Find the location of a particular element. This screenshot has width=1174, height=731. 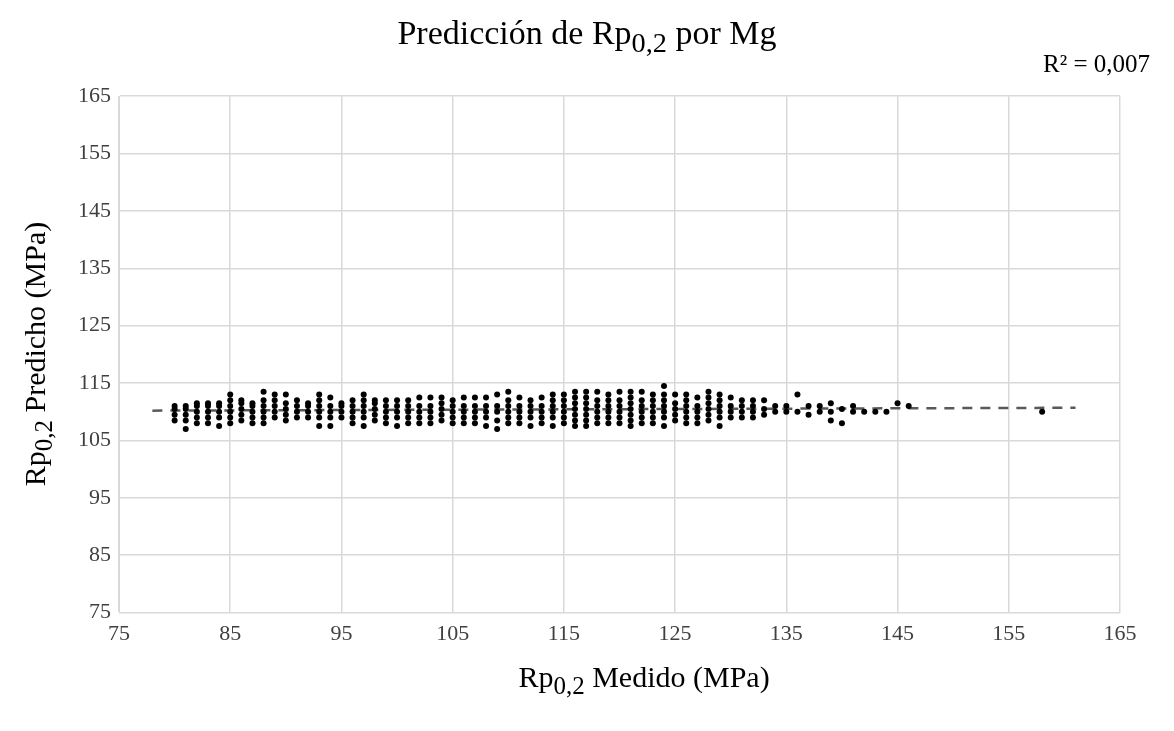

x-tick-label: 85 is located at coordinates (230, 632).